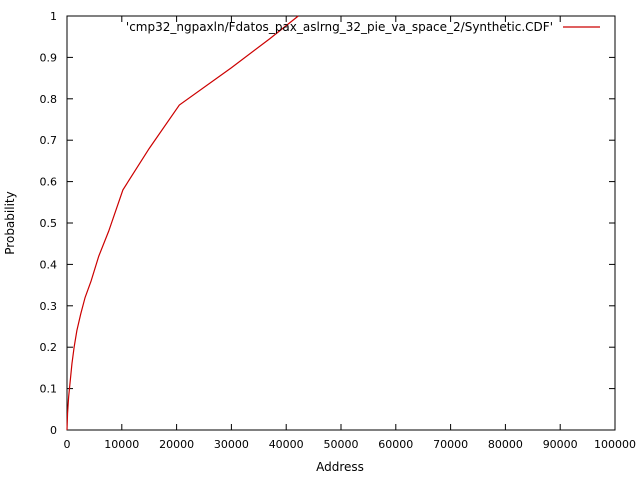  Describe the element at coordinates (450, 444) in the screenshot. I see `x-tick-label: 70000` at that location.